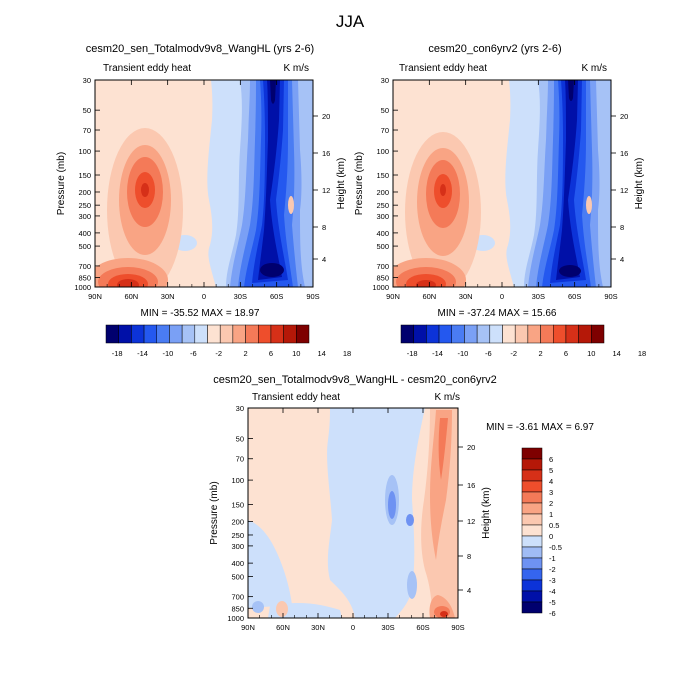  What do you see at coordinates (270, 564) in the screenshot?
I see `field-contour-neg-left` at bounding box center [270, 564].